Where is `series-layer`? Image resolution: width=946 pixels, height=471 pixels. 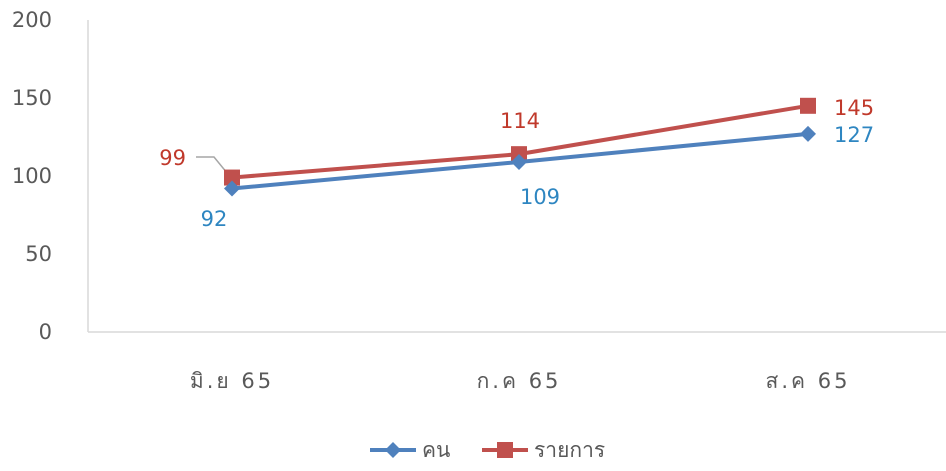 series-layer is located at coordinates (520, 147).